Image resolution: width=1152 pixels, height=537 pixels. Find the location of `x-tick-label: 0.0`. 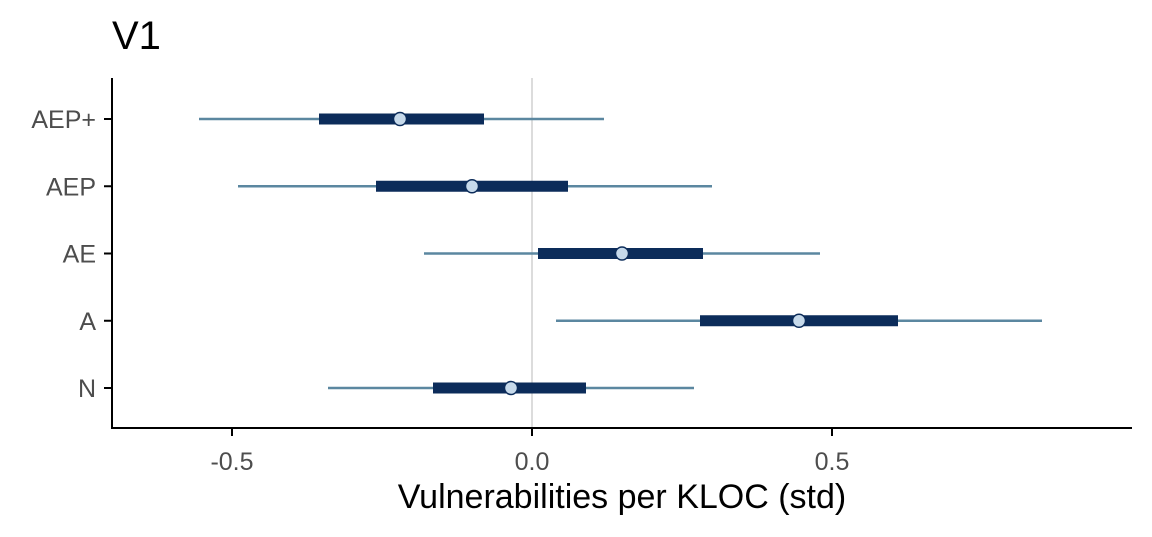

x-tick-label: 0.0 is located at coordinates (532, 462).